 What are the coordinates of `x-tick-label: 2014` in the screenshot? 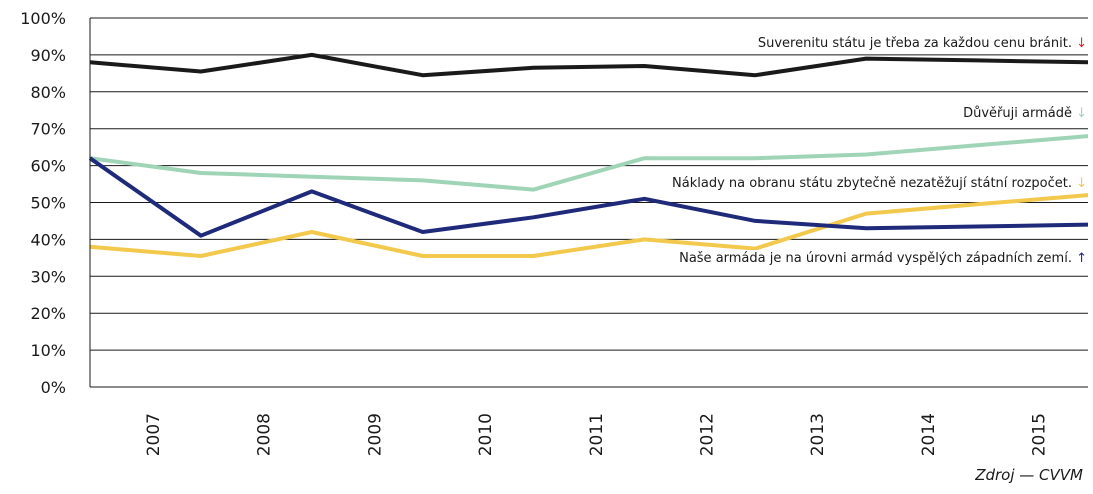 It's located at (929, 434).